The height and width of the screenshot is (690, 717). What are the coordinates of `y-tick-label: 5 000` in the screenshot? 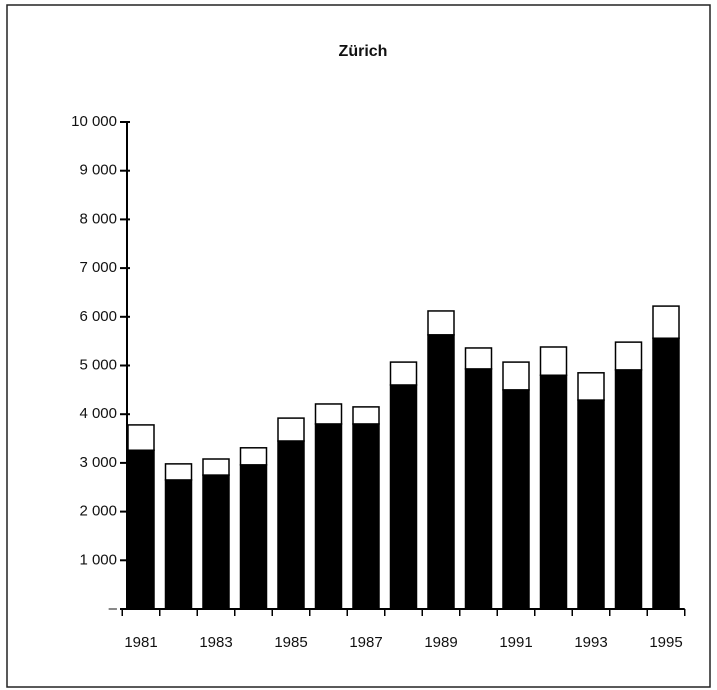 It's located at (98, 364).